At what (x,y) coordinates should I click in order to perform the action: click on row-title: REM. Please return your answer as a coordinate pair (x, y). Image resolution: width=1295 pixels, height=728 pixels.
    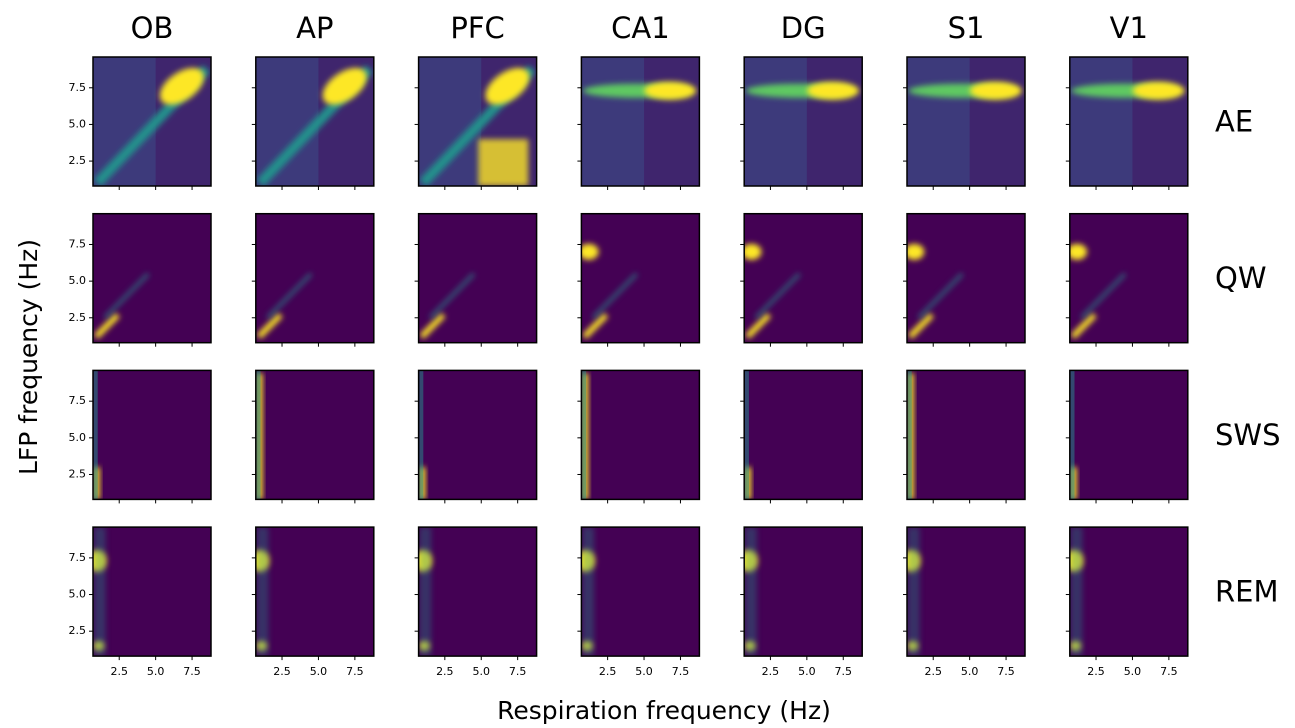
    Looking at the image, I should click on (1247, 592).